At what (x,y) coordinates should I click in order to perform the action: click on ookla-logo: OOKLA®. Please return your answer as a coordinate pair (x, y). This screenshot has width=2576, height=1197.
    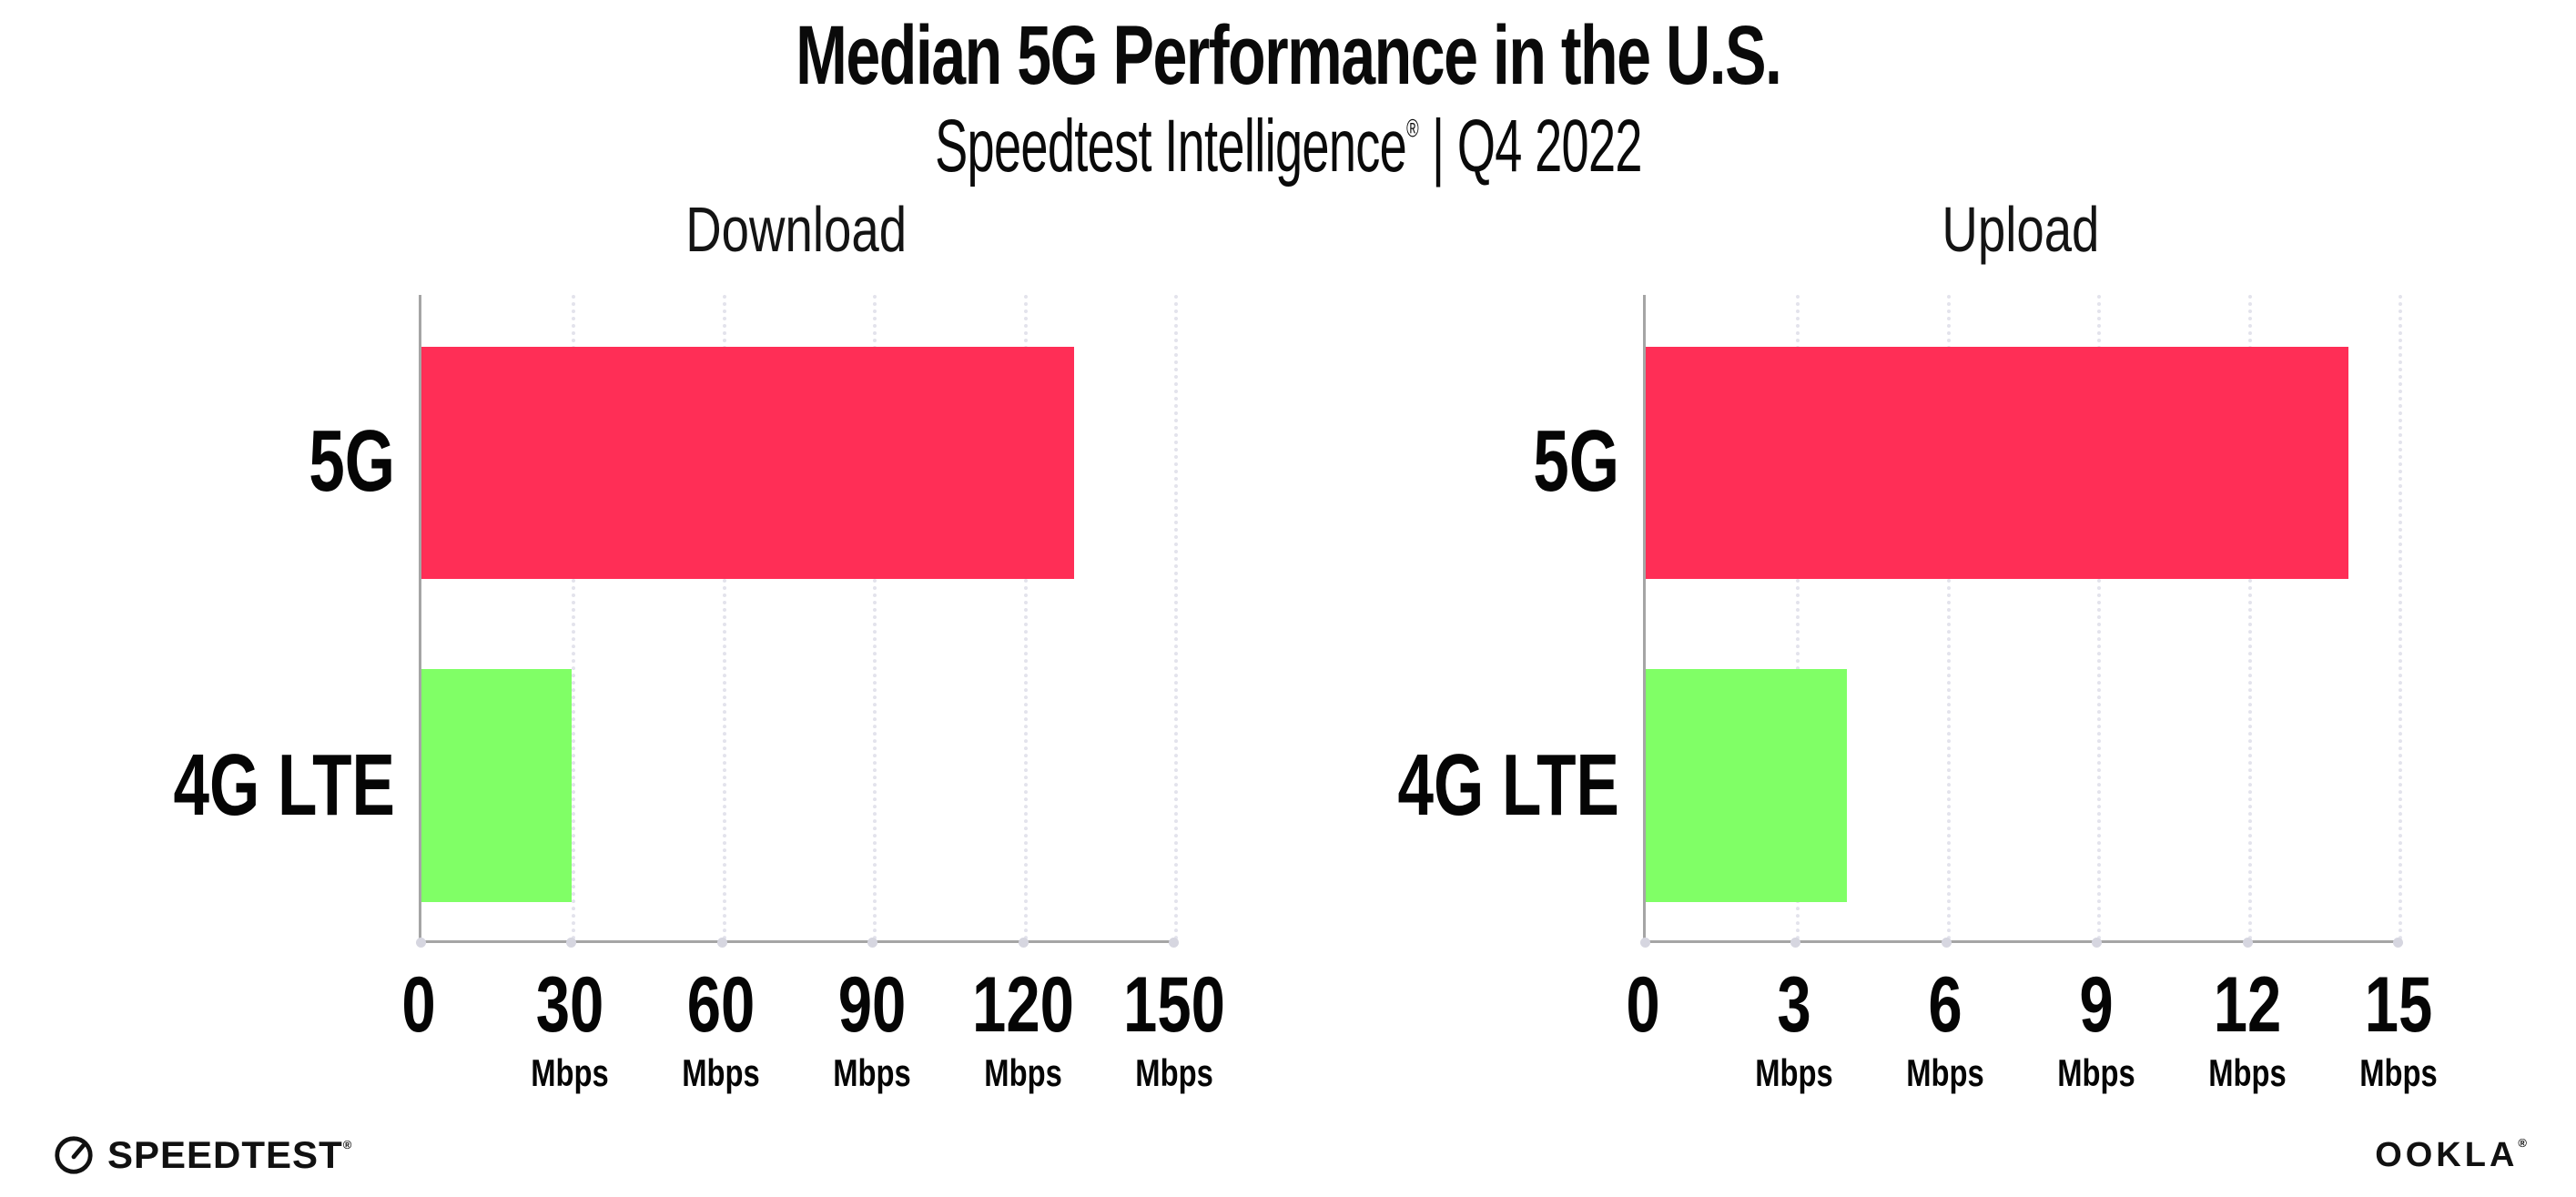
    Looking at the image, I should click on (2452, 1156).